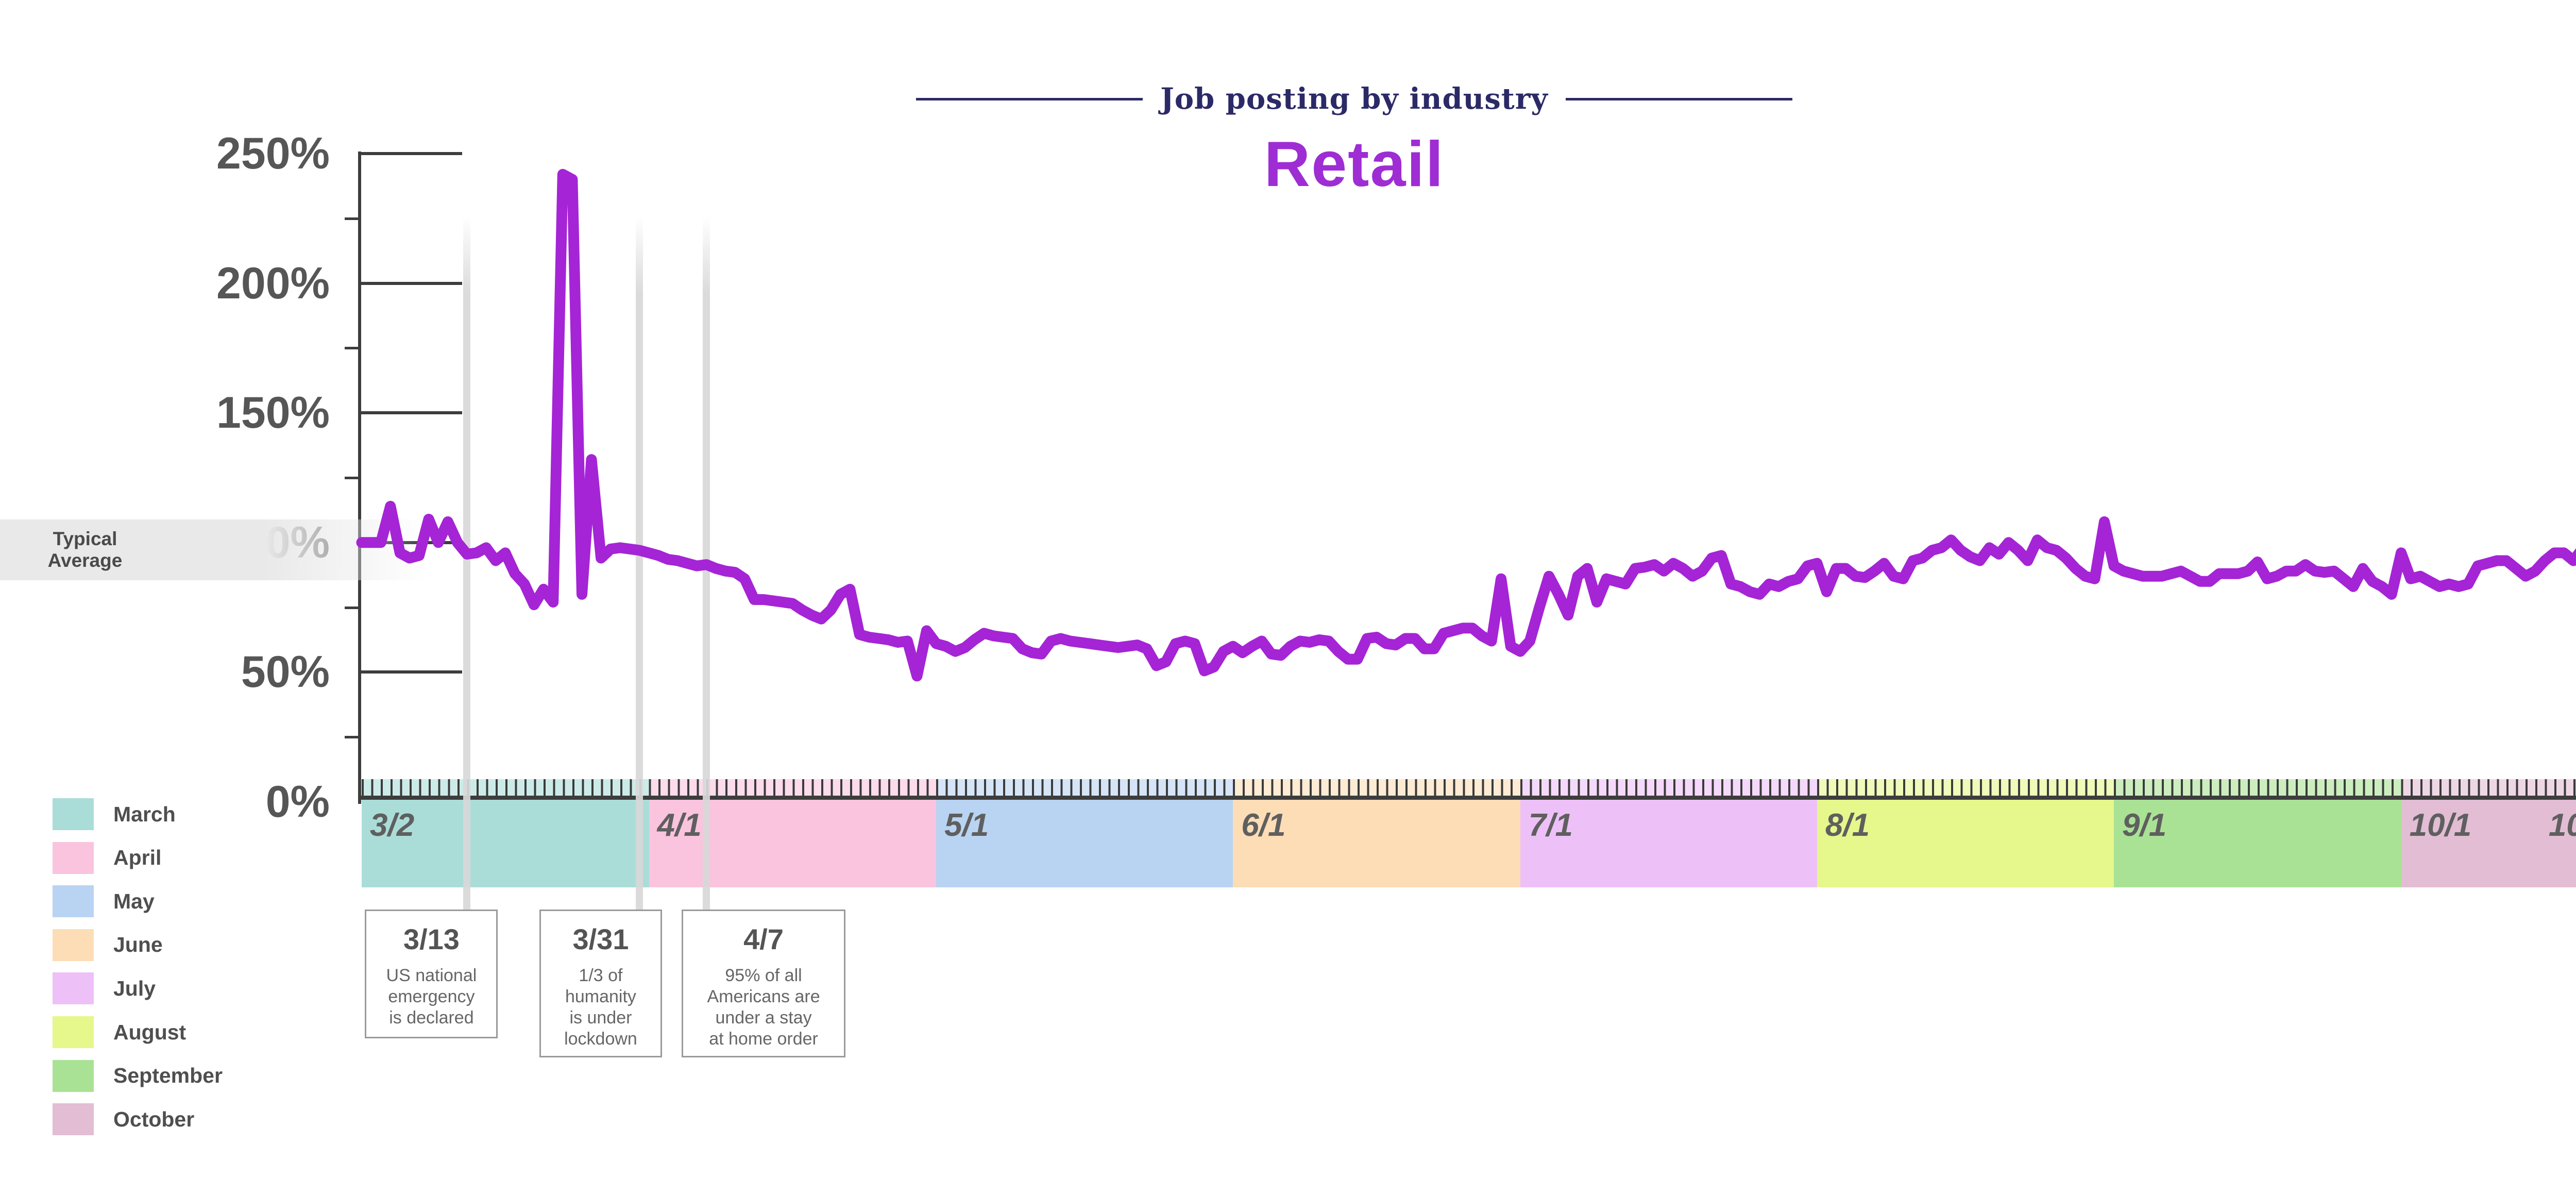 The width and height of the screenshot is (2576, 1178). Describe the element at coordinates (273, 413) in the screenshot. I see `y-axis-label: 150%` at that location.